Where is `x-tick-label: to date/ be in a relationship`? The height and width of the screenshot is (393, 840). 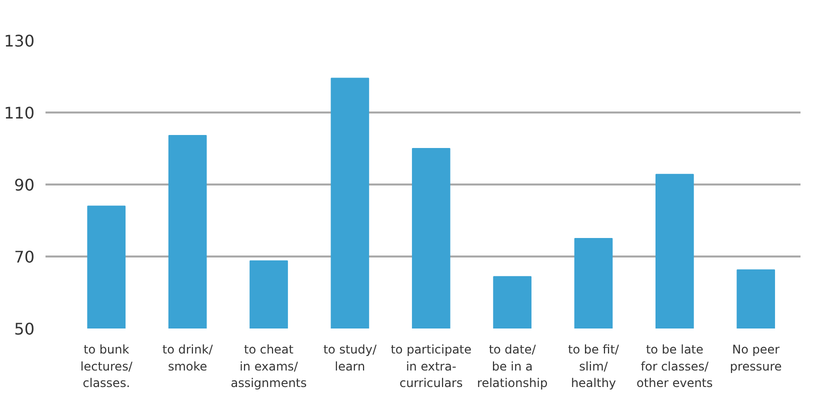
x-tick-label: to date/ be in a relationship is located at coordinates (512, 366).